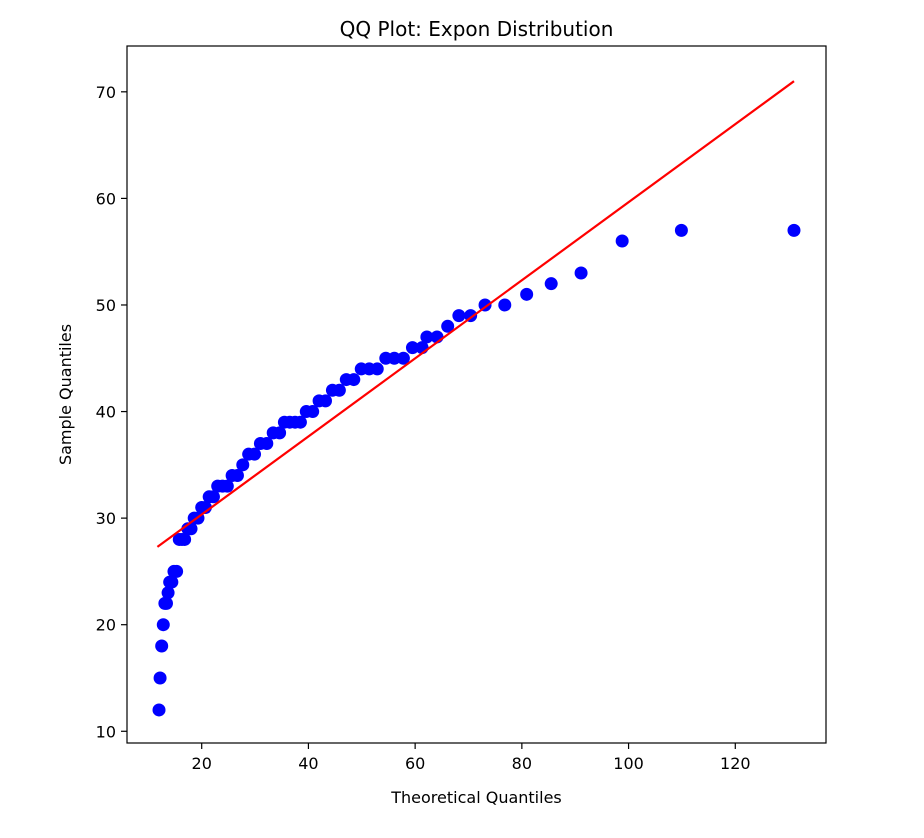  Describe the element at coordinates (65, 394) in the screenshot. I see `y-axis-label: Sample Quantiles` at that location.